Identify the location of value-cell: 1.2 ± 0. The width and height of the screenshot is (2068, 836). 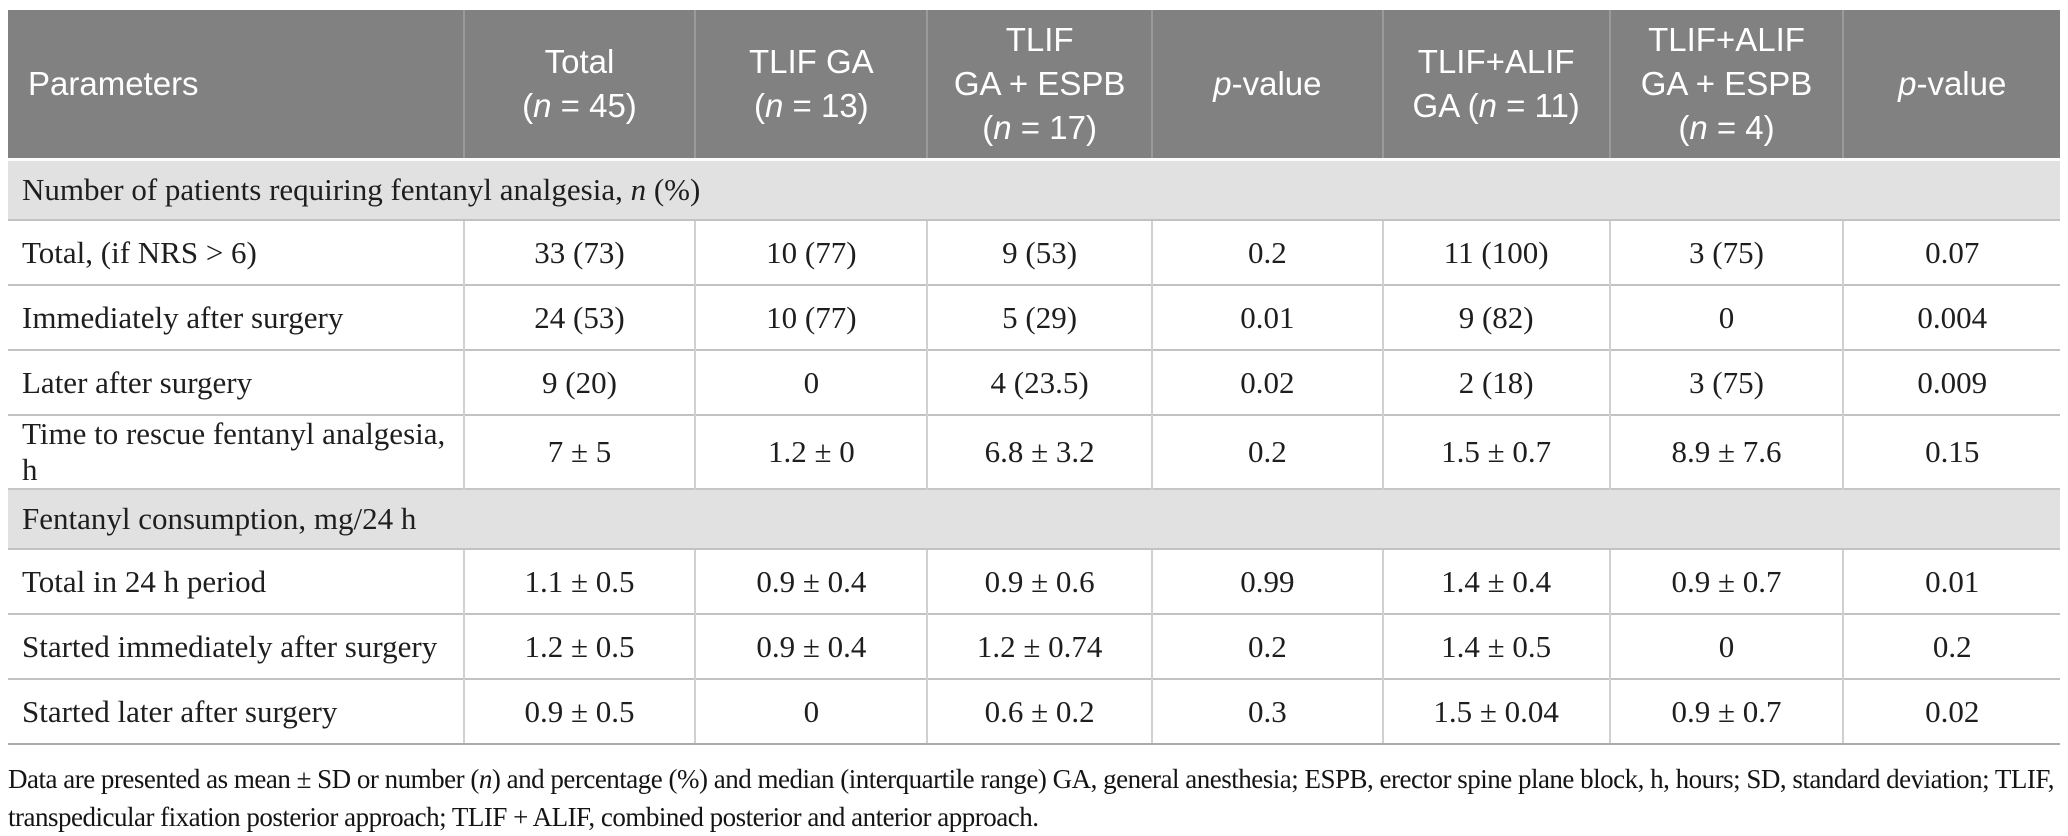
(811, 451).